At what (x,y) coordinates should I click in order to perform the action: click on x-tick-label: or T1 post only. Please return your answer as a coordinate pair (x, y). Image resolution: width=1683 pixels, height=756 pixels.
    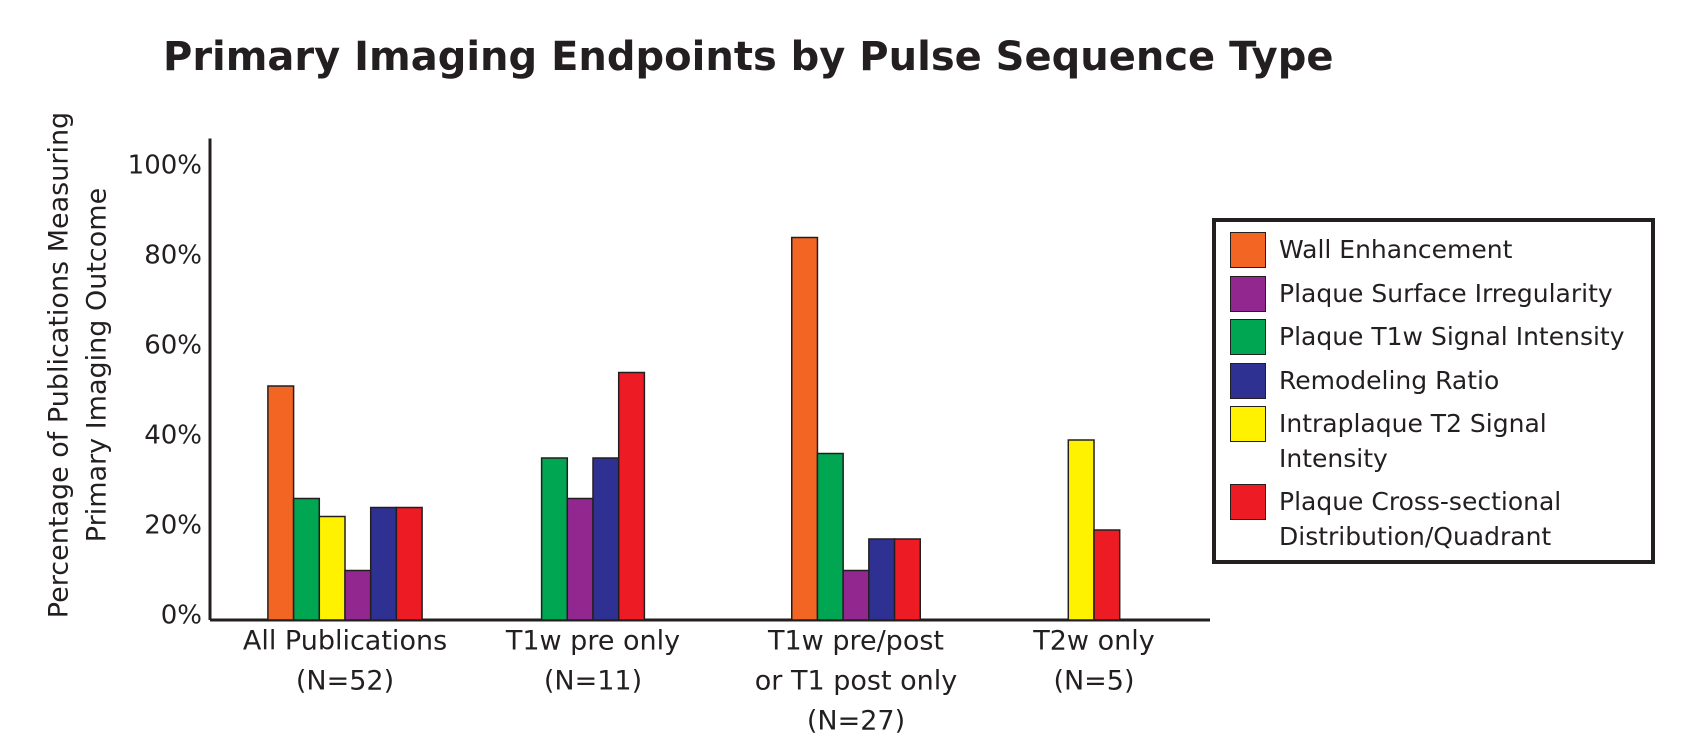
    Looking at the image, I should click on (856, 681).